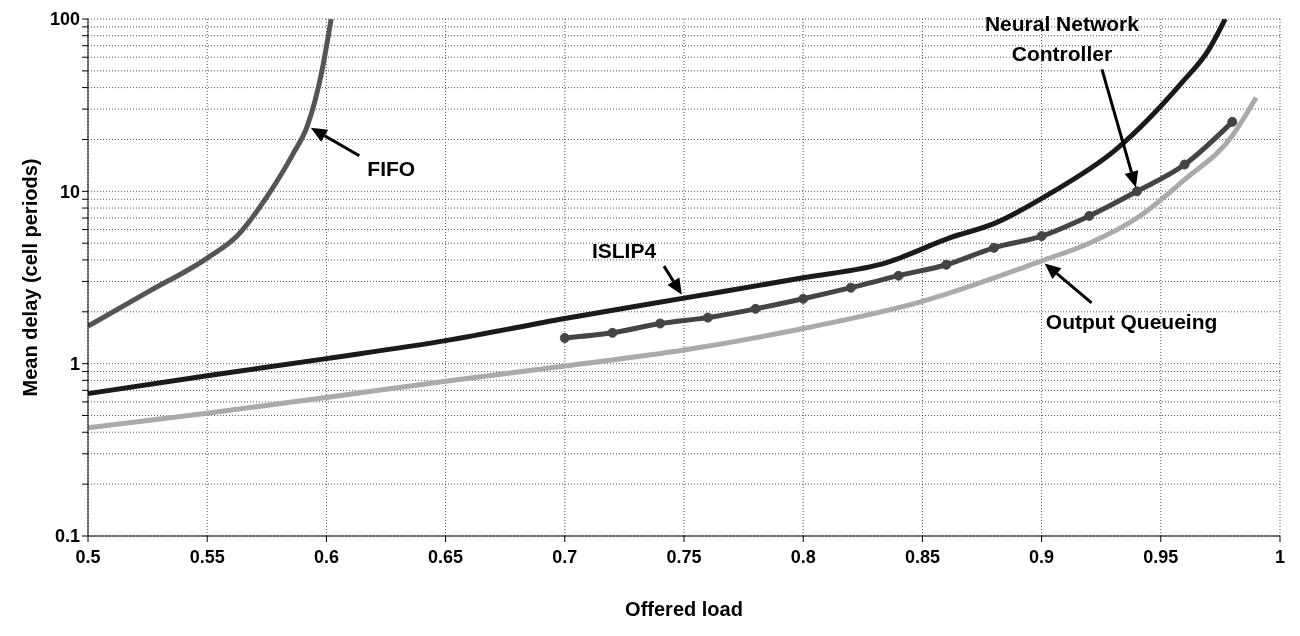  Describe the element at coordinates (88, 556) in the screenshot. I see `x-tick-label: 0.5` at that location.